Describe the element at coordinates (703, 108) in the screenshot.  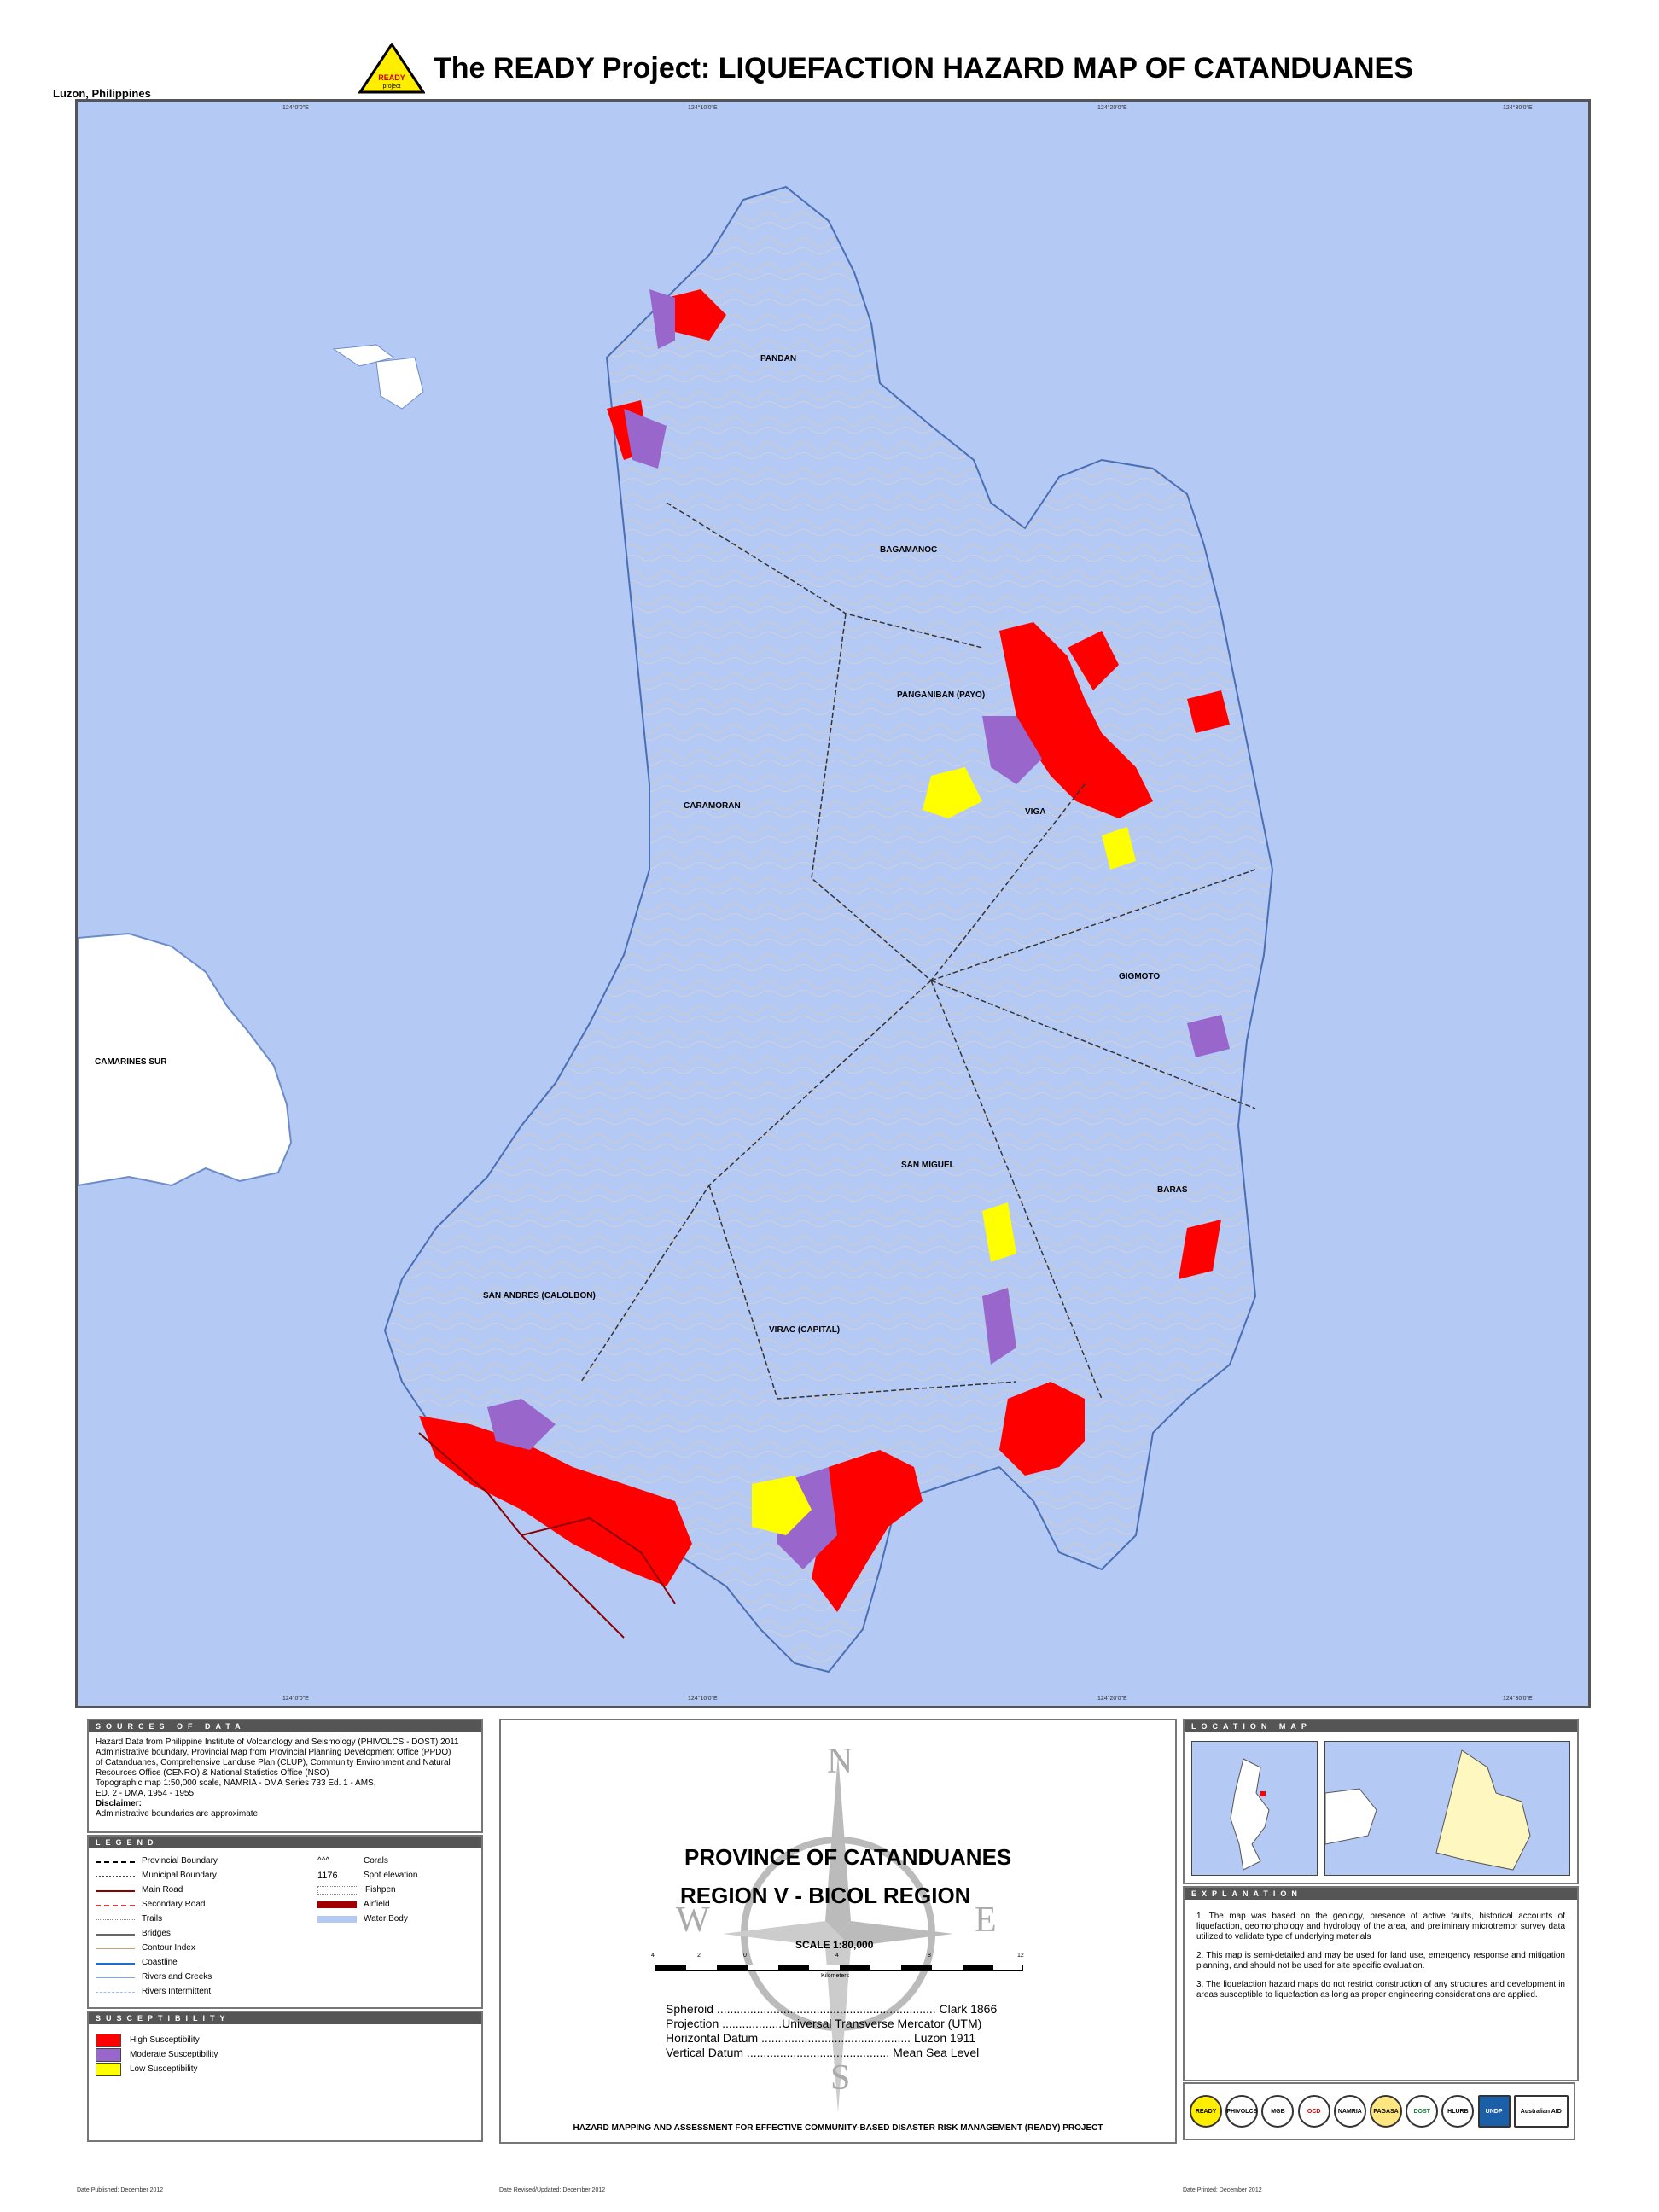
I see `coord-label: 124°10'0"E` at that location.